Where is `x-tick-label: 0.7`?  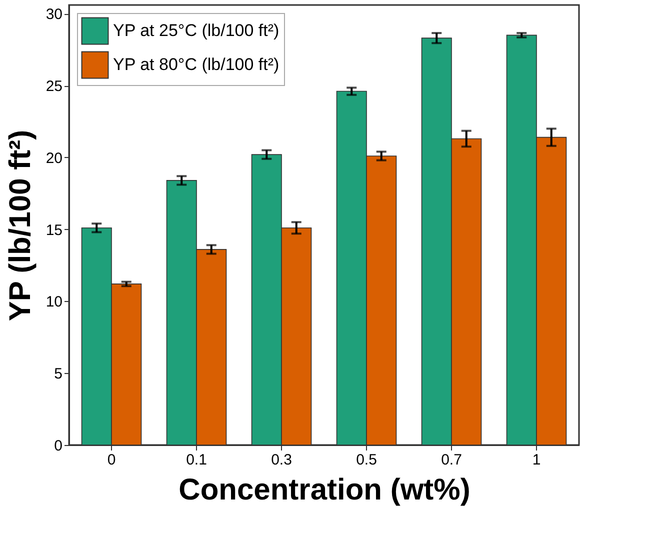
x-tick-label: 0.7 is located at coordinates (451, 460).